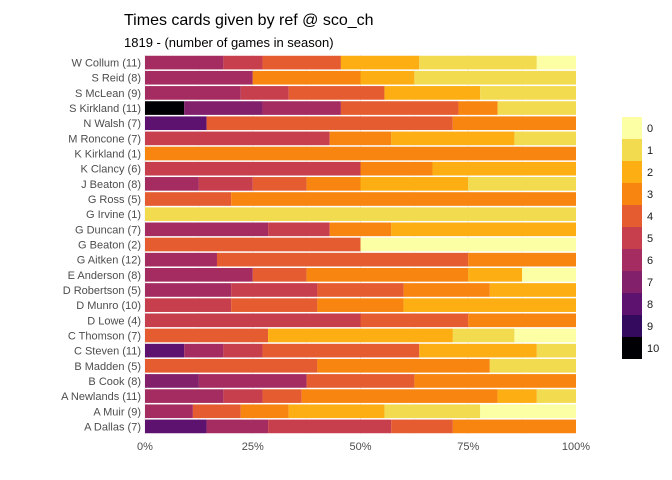 The height and width of the screenshot is (480, 672). What do you see at coordinates (249, 20) in the screenshot?
I see `chart-title: Times cards given by ref @ sco_ch` at bounding box center [249, 20].